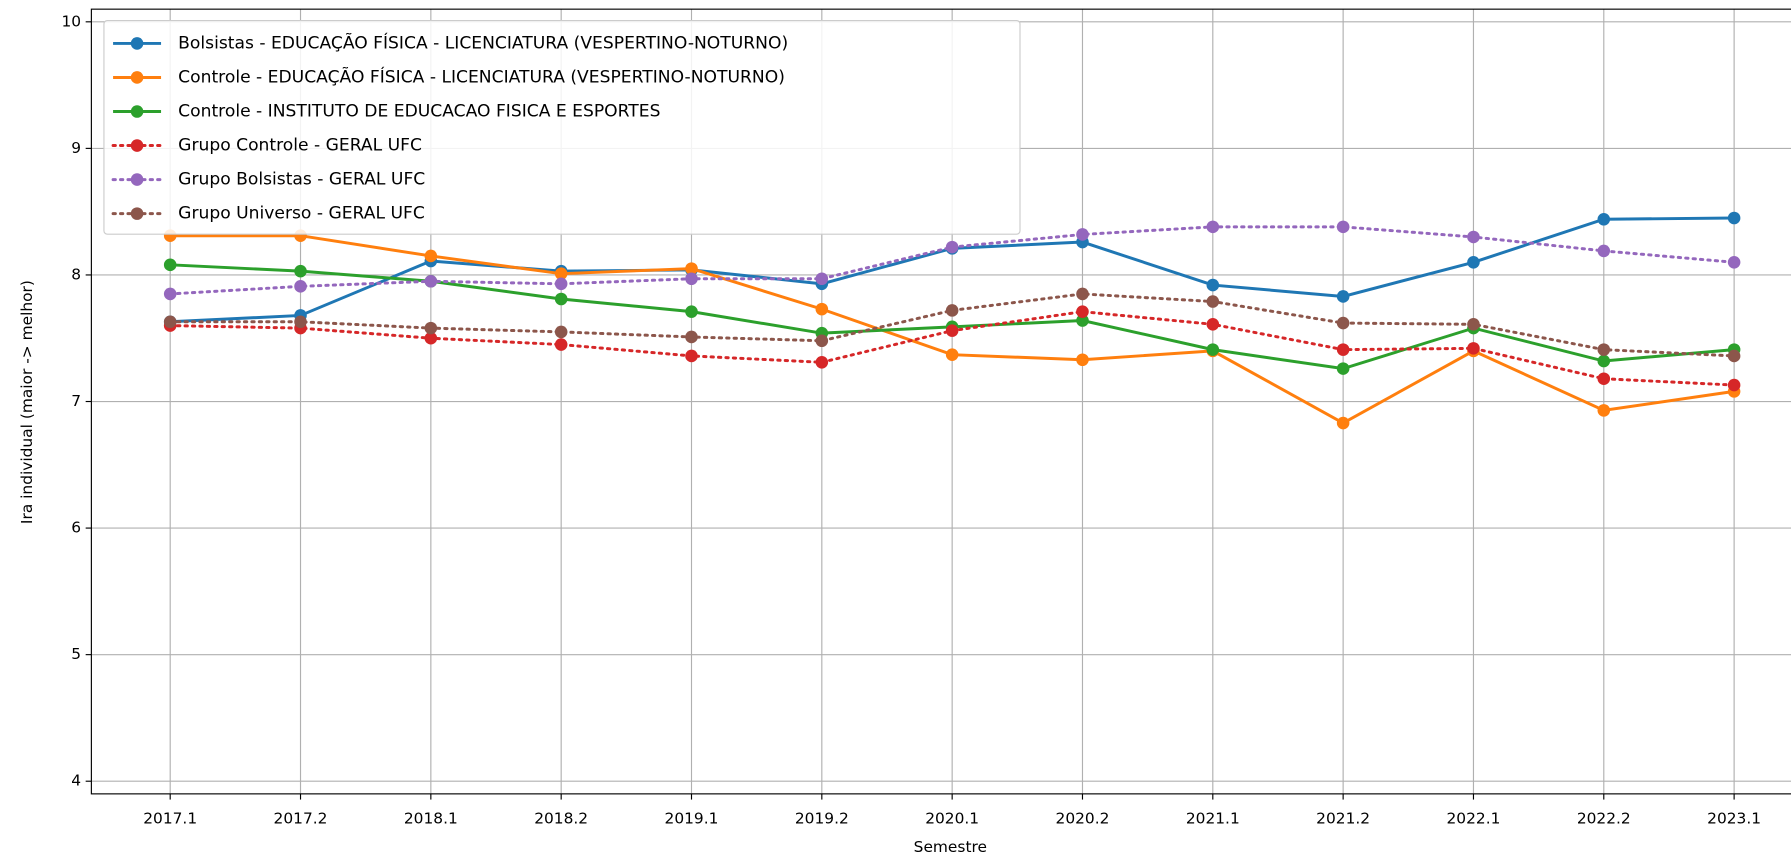 This screenshot has height=859, width=1791. I want to click on x-tick-label: 2021.1, so click(1213, 818).